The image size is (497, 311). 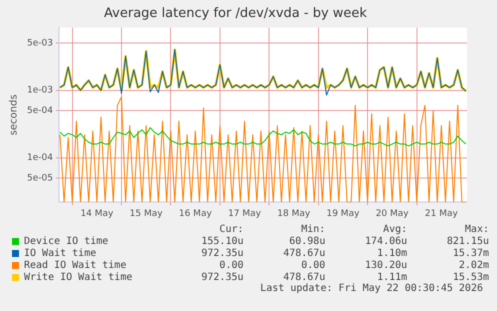 I want to click on x-tick-label: 14 May, so click(x=97, y=213).